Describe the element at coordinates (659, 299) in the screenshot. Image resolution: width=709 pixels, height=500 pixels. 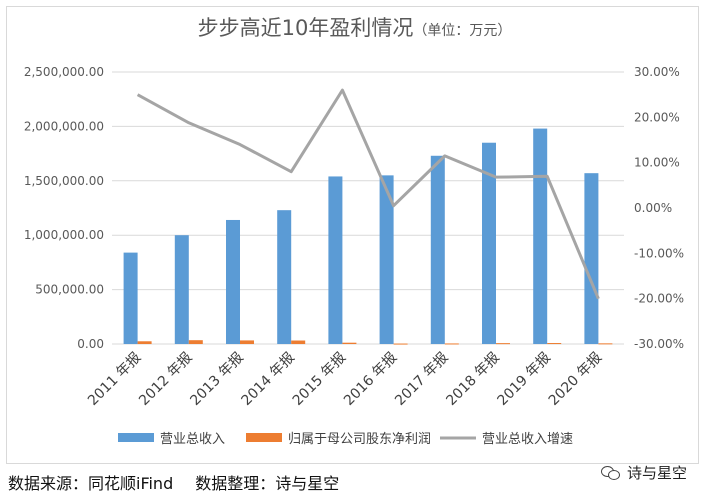
I see `y-right-tick-label: -20.00%` at that location.